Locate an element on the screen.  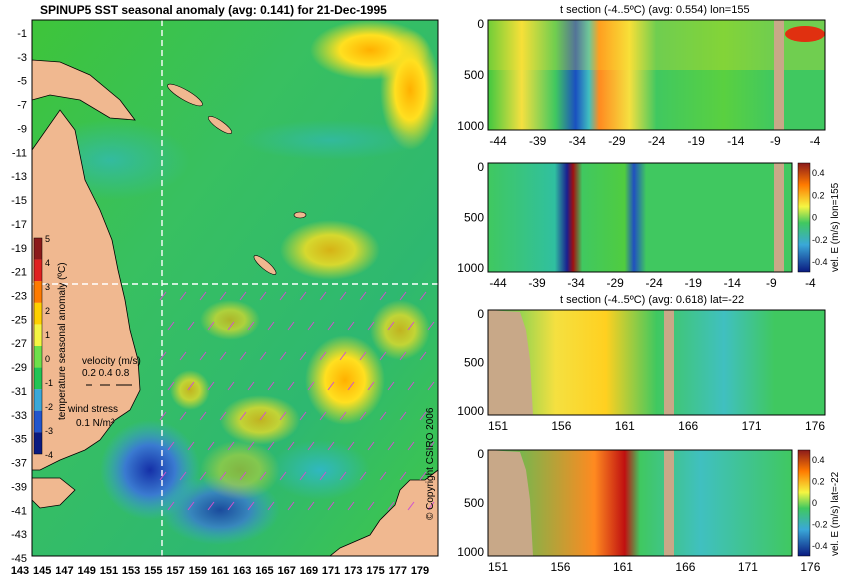
map-y-tick: -39 is located at coordinates (19, 487).